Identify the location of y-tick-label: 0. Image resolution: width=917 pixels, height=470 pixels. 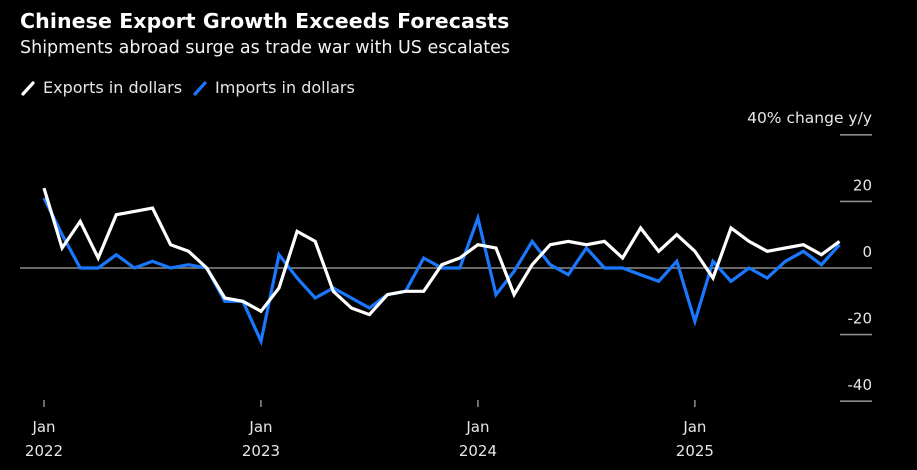
(867, 252).